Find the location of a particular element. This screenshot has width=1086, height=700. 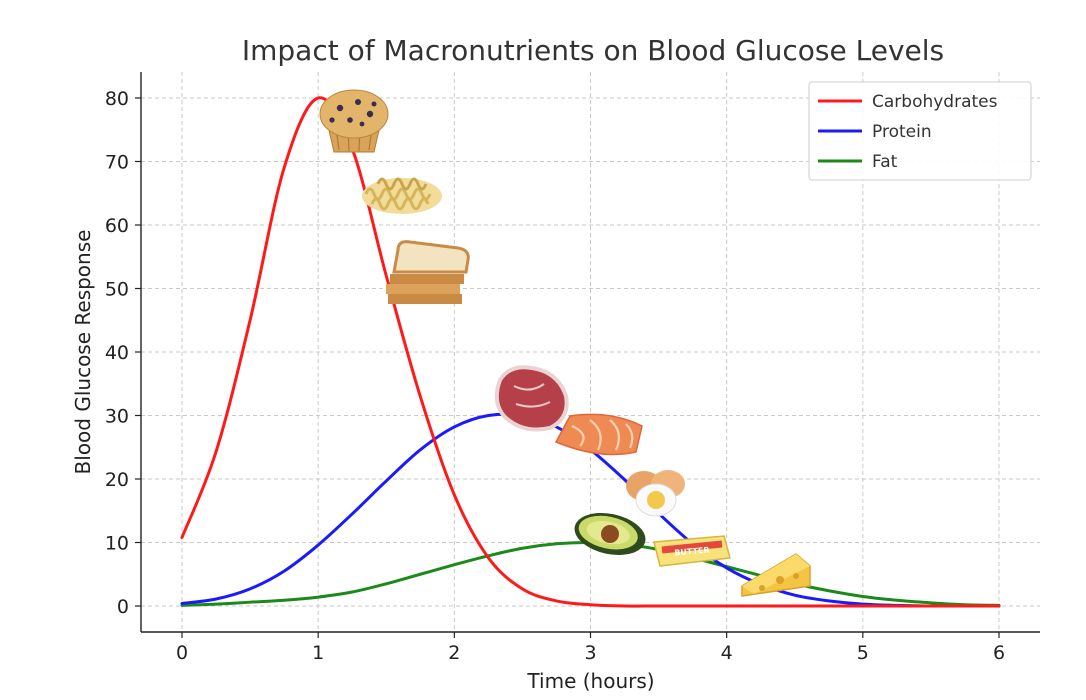

y-axis-ticks: 0 10 20 30 40 50 60 70 80 is located at coordinates (123, 353).